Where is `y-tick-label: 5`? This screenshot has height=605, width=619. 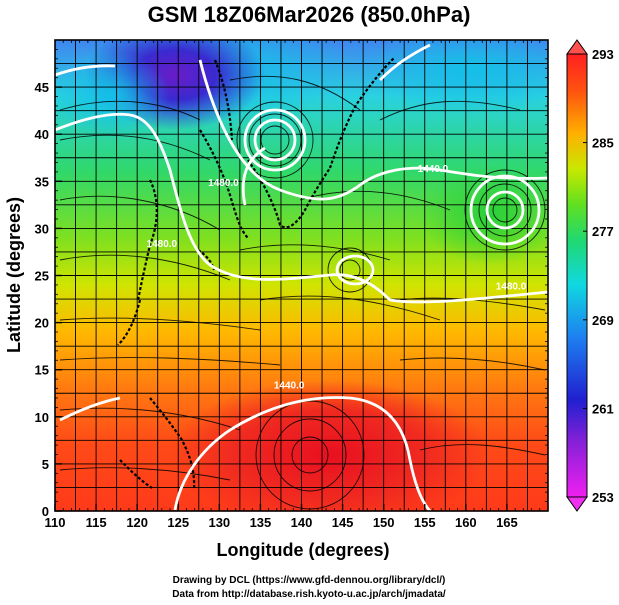
y-tick-label: 5 is located at coordinates (45, 464).